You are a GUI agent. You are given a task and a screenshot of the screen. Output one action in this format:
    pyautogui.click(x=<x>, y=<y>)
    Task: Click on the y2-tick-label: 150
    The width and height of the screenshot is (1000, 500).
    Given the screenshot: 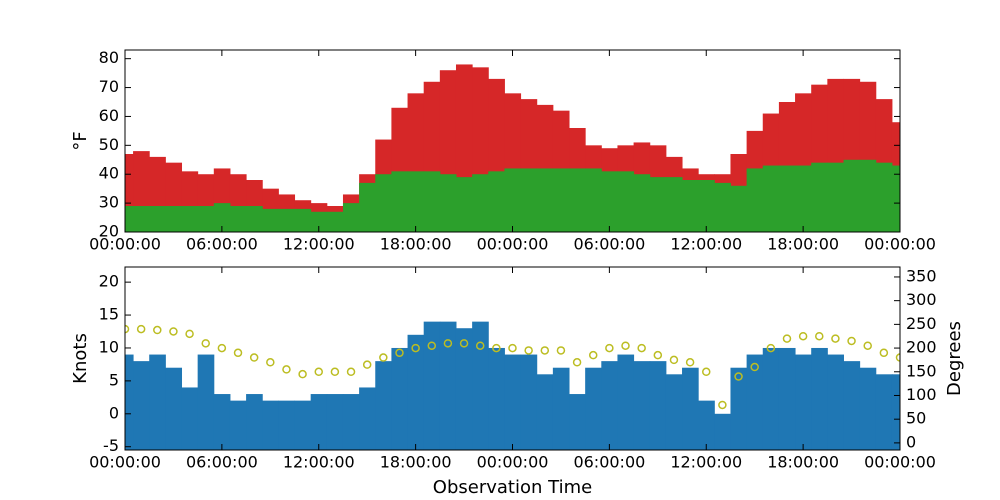 What is the action you would take?
    pyautogui.click(x=921, y=370)
    